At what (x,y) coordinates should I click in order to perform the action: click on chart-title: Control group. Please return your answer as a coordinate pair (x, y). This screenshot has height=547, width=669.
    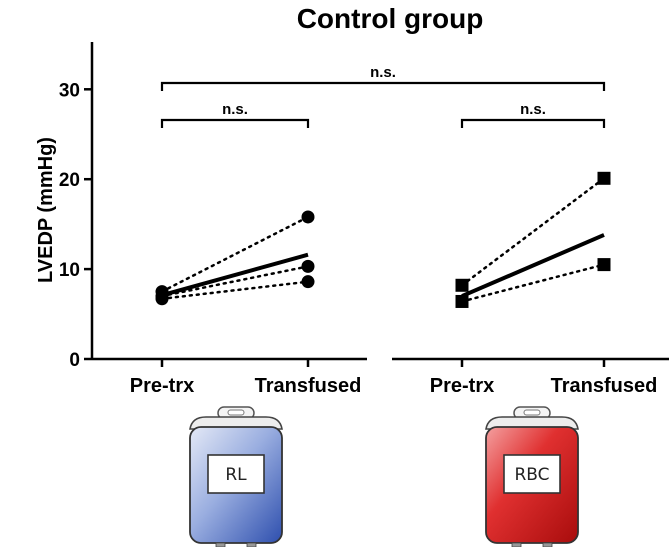
    Looking at the image, I should click on (390, 18).